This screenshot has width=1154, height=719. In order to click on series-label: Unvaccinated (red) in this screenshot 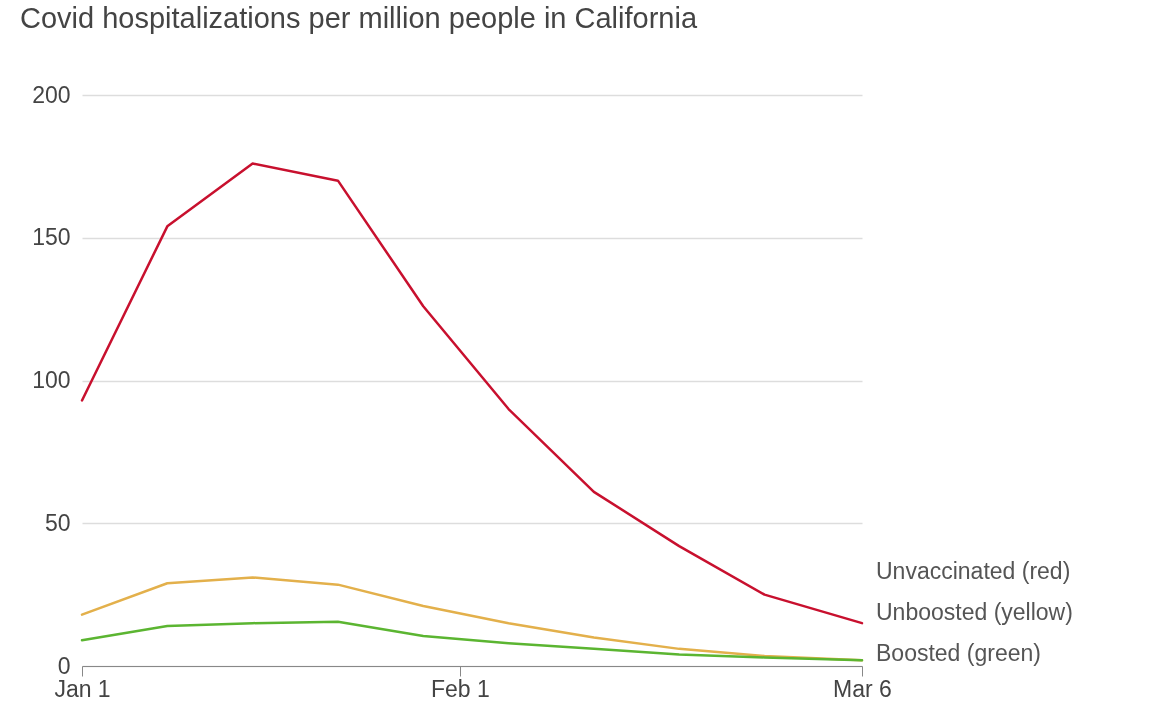, I will do `click(973, 571)`.